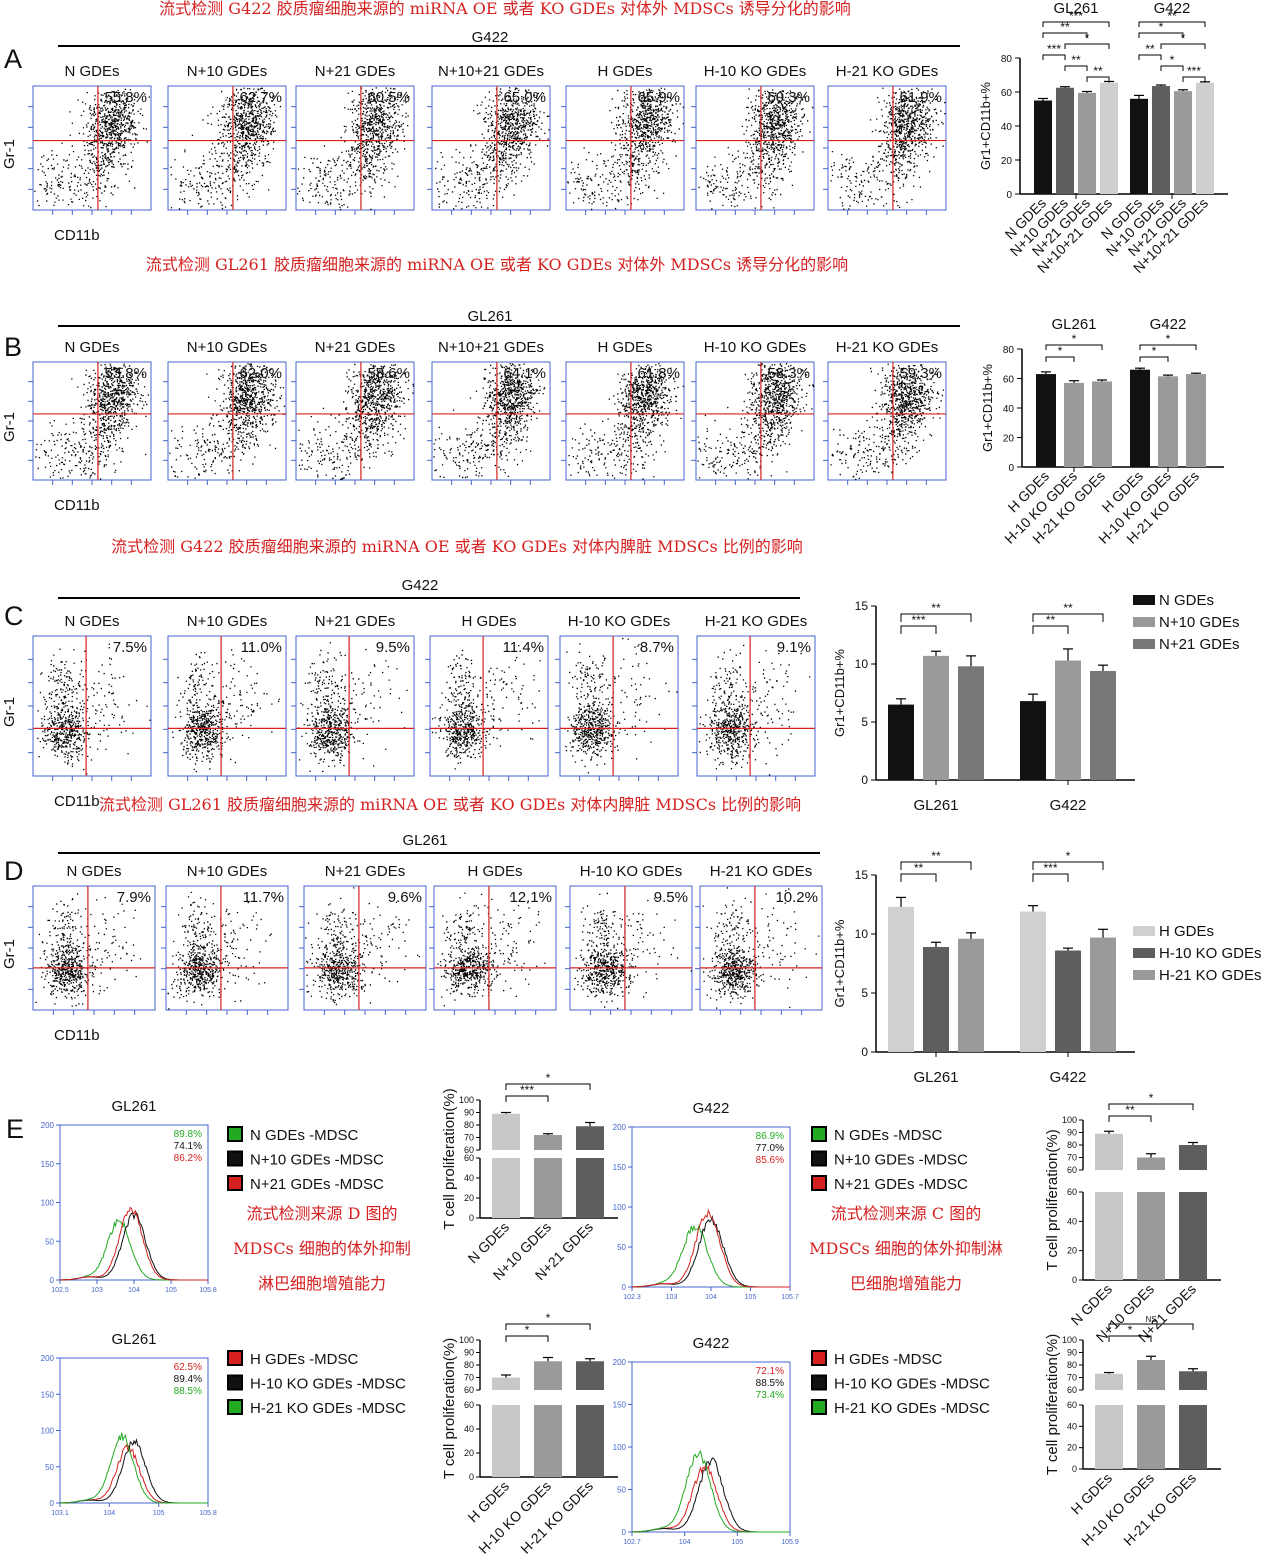 The width and height of the screenshot is (1269, 1567). Describe the element at coordinates (261, 647) in the screenshot. I see `quadrant-percent: 11.0%` at that location.